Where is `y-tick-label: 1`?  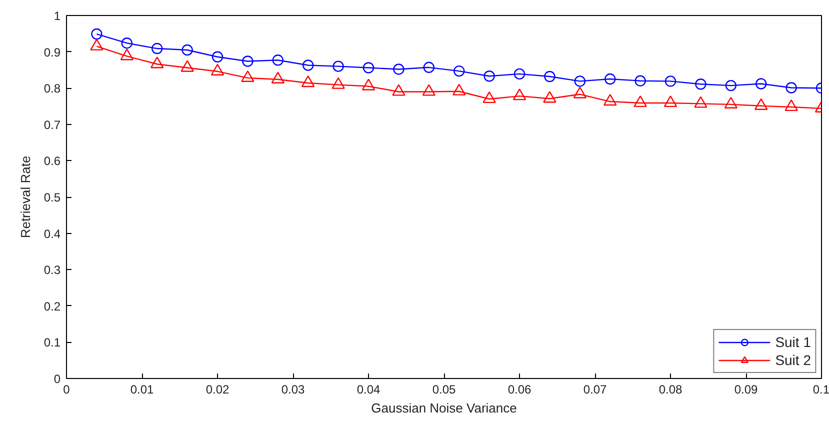
y-tick-label: 1 is located at coordinates (57, 16).